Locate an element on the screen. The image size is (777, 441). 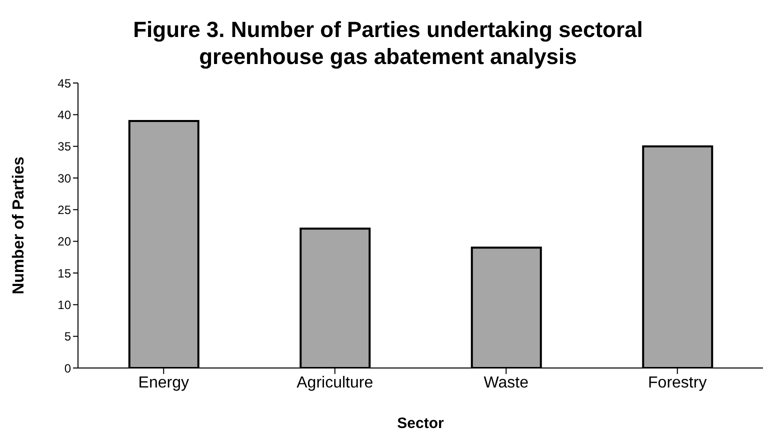
y-tick-label: 30 is located at coordinates (65, 178).